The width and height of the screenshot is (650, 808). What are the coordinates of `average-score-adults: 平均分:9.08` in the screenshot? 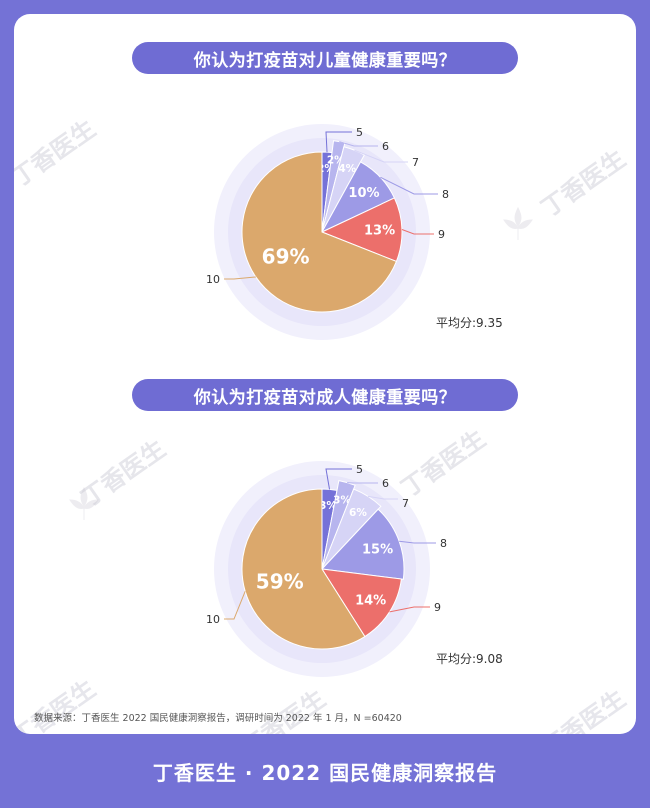 It's located at (469, 659).